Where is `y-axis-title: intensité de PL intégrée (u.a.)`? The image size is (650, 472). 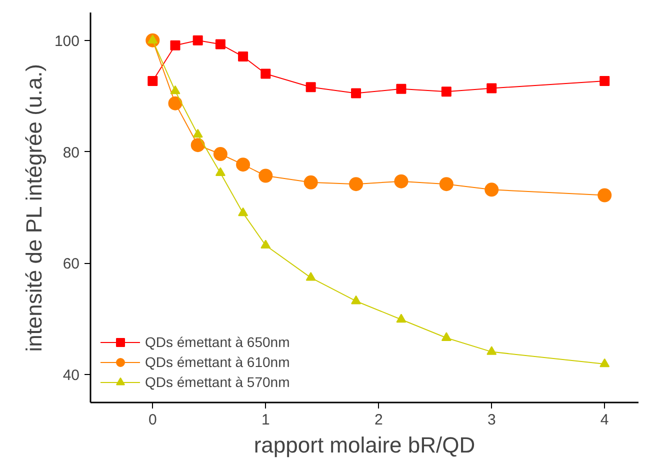
y-axis-title: intensité de PL intégrée (u.a.) is located at coordinates (33, 208).